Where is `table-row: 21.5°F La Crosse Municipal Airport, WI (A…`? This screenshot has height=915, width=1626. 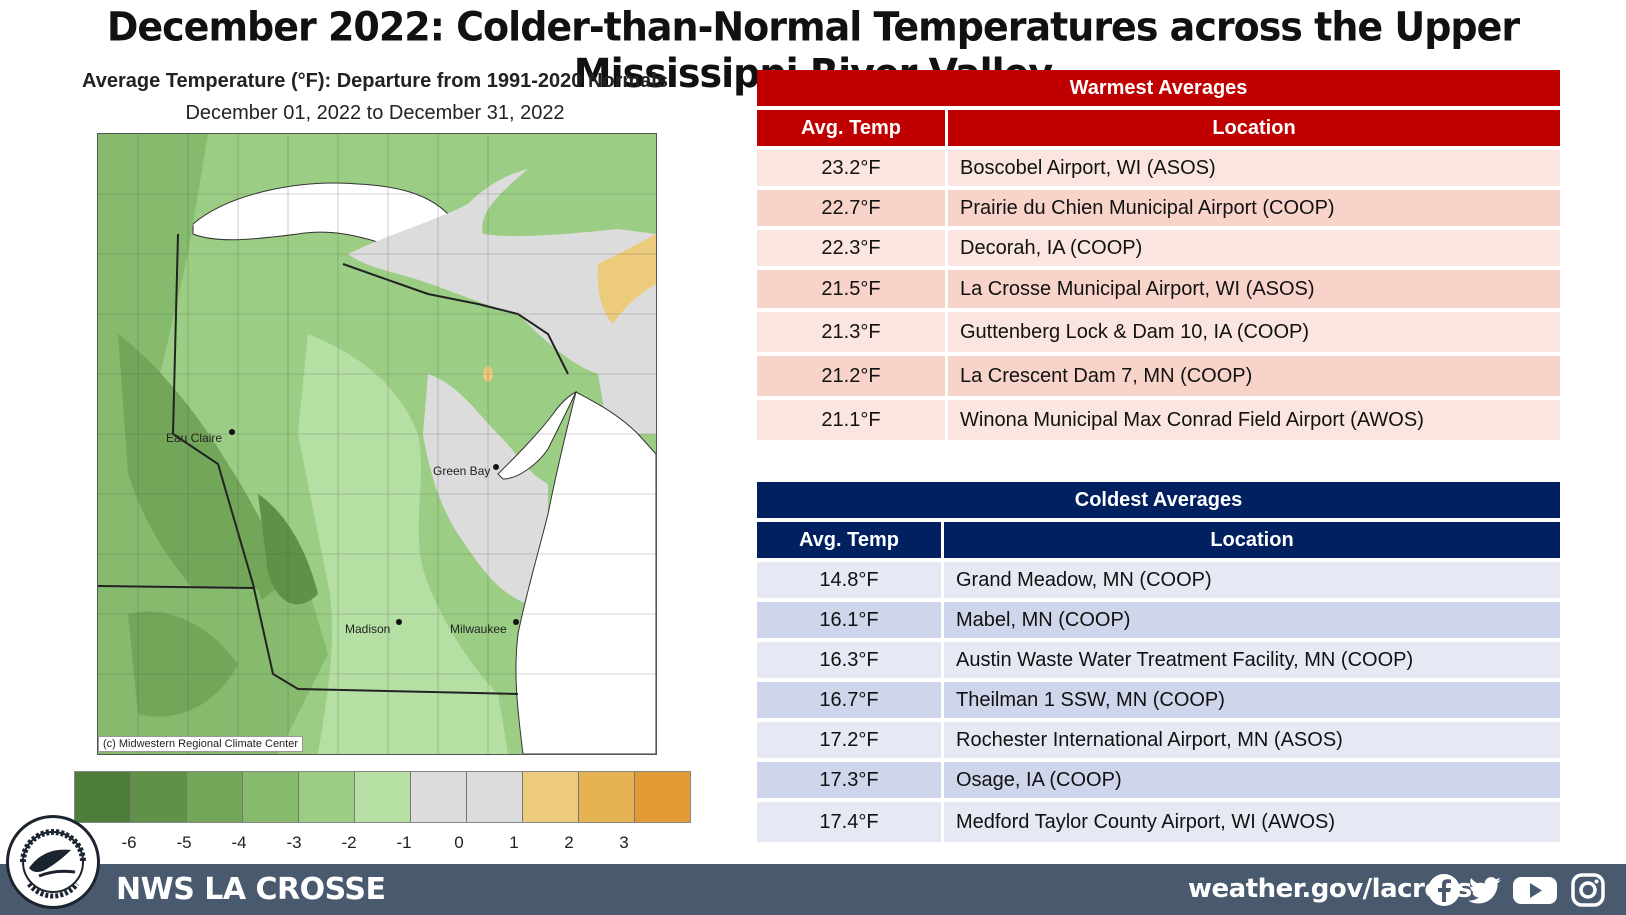
table-row: 21.5°F La Crosse Municipal Airport, WI (A… is located at coordinates (1158, 289).